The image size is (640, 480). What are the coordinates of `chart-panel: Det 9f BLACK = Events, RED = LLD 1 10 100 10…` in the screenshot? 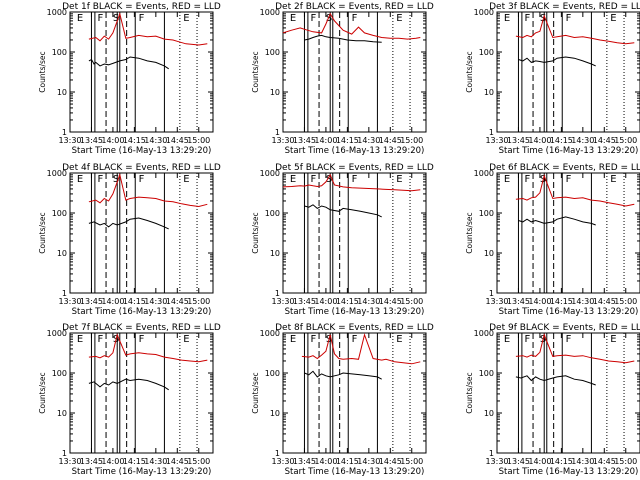 It's located at (552, 400).